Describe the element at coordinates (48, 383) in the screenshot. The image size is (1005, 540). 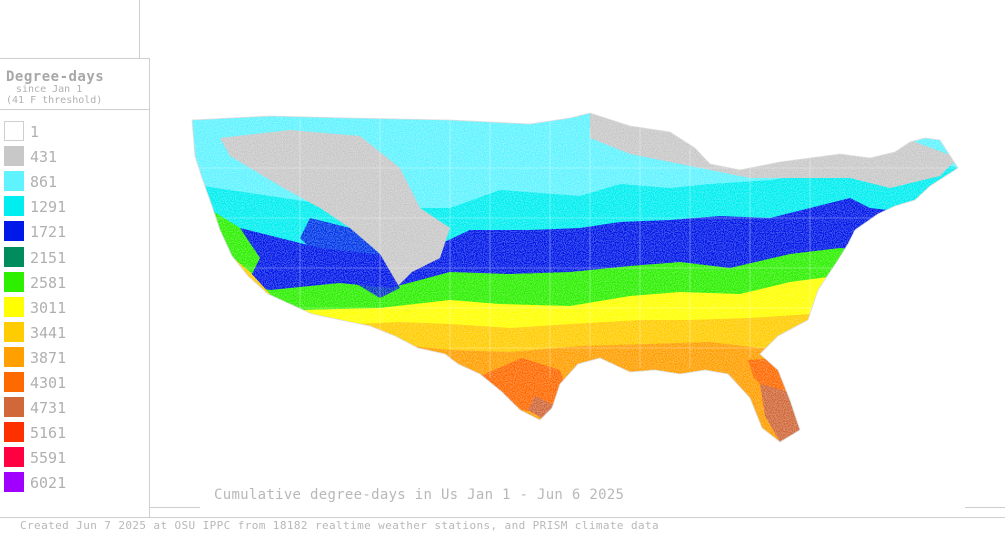
I see `legend-value: 4301` at that location.